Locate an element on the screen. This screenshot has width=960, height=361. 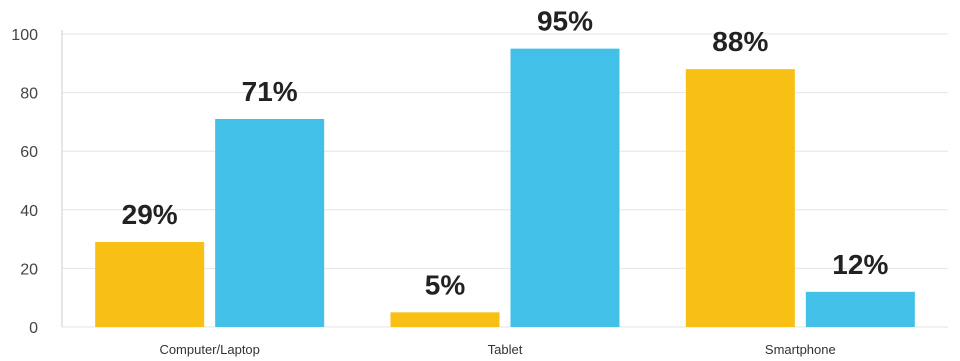
data-label-1-1: 95% is located at coordinates (565, 21).